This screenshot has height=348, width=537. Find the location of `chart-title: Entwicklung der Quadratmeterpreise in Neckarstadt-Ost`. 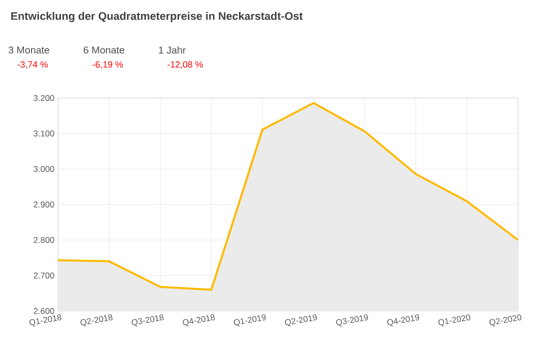

chart-title: Entwicklung der Quadratmeterpreise in Neckarstadt-Ost is located at coordinates (157, 17).